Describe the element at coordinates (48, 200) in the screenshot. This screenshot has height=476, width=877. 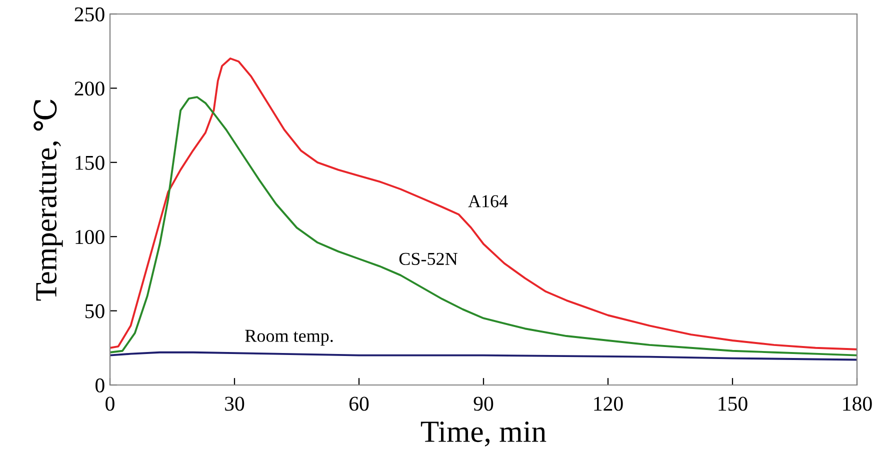
I see `y-axis-title: Temperature, ℃` at that location.